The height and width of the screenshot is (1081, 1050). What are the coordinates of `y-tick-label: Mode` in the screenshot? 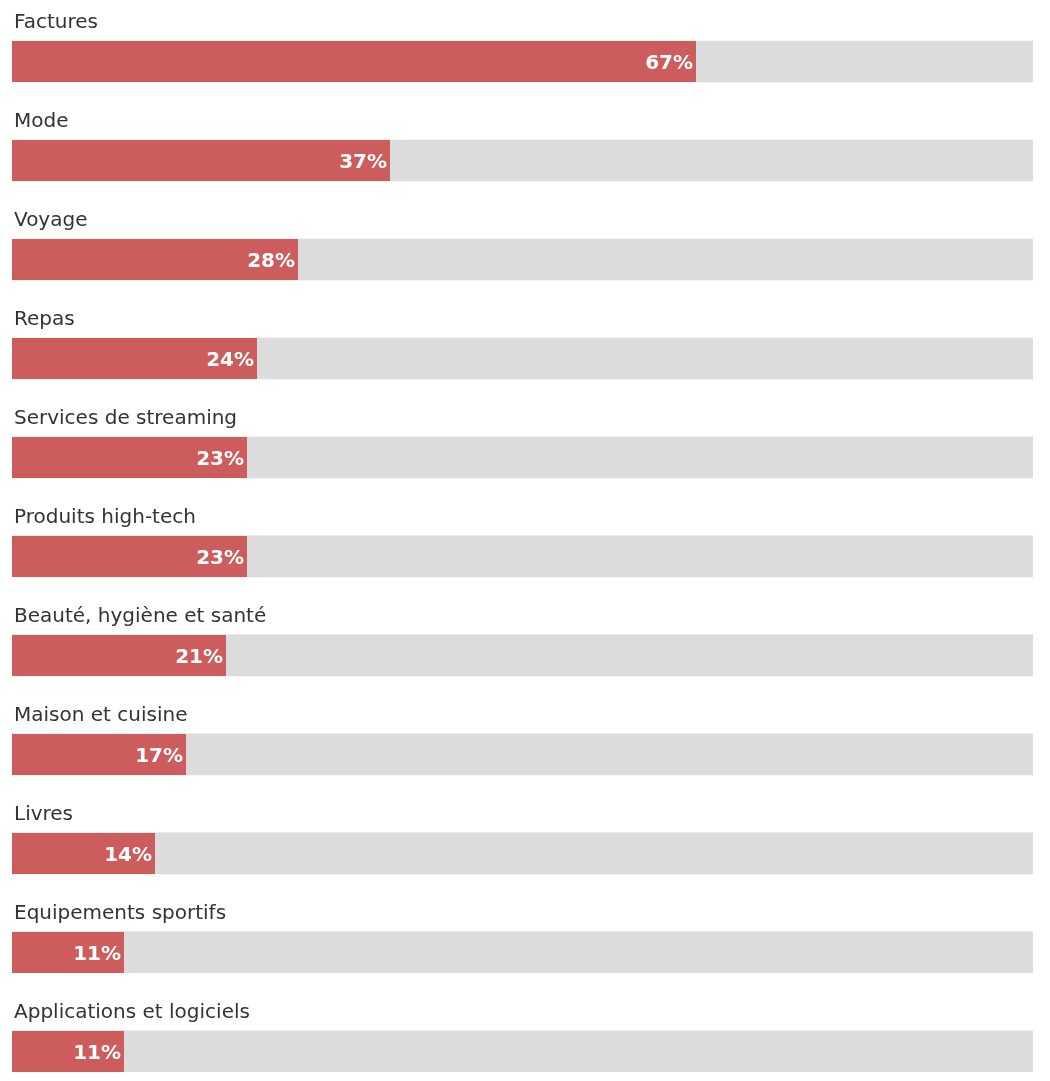 It's located at (41, 120).